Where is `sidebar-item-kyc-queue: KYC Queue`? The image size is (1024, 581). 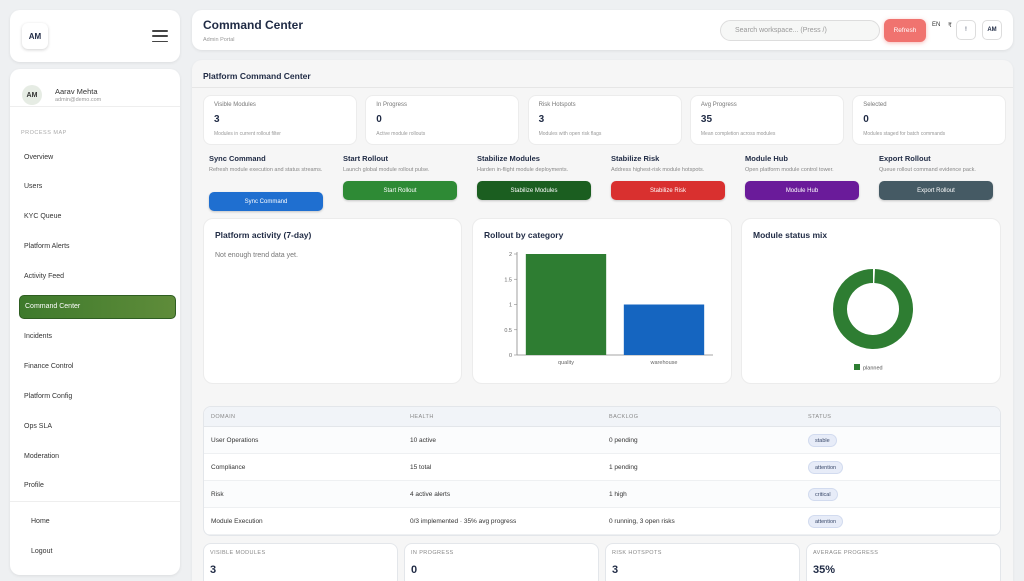 sidebar-item-kyc-queue: KYC Queue is located at coordinates (43, 217).